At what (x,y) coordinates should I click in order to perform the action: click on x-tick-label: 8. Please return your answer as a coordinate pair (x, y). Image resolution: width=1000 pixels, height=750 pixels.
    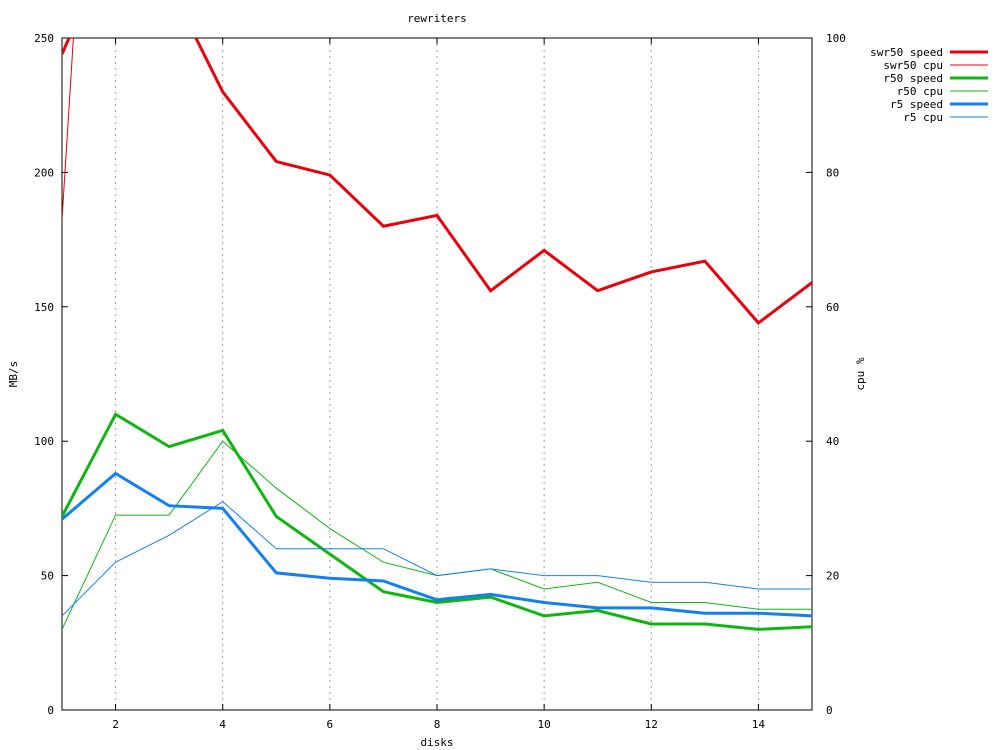
    Looking at the image, I should click on (437, 724).